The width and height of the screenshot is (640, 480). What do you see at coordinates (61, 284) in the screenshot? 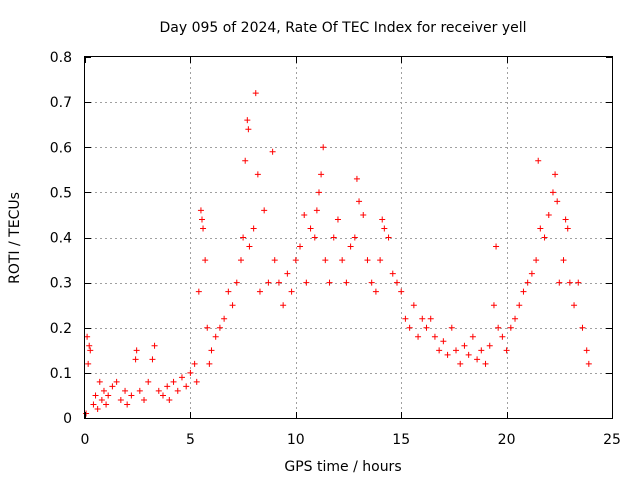
I see `y-tick-label: 0.3` at bounding box center [61, 284].